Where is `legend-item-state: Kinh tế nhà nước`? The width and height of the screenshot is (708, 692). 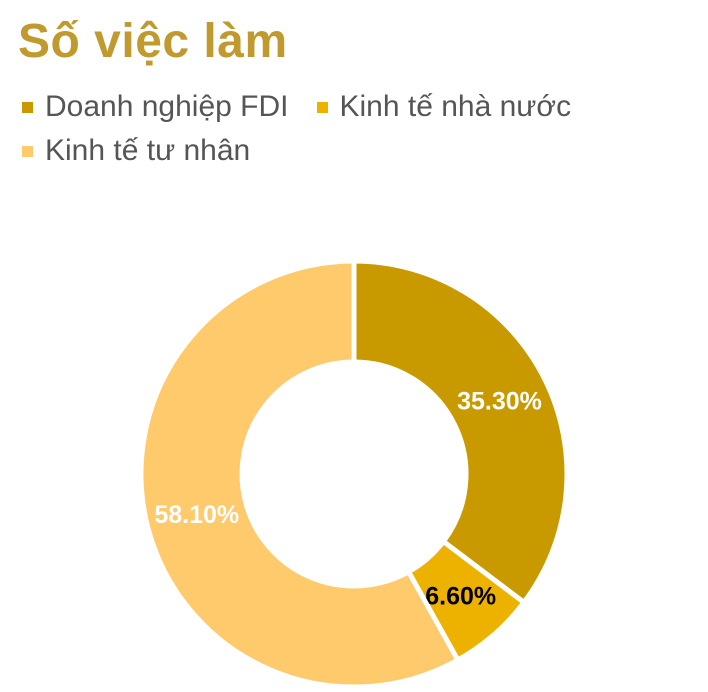 legend-item-state: Kinh tế nhà nước is located at coordinates (444, 107).